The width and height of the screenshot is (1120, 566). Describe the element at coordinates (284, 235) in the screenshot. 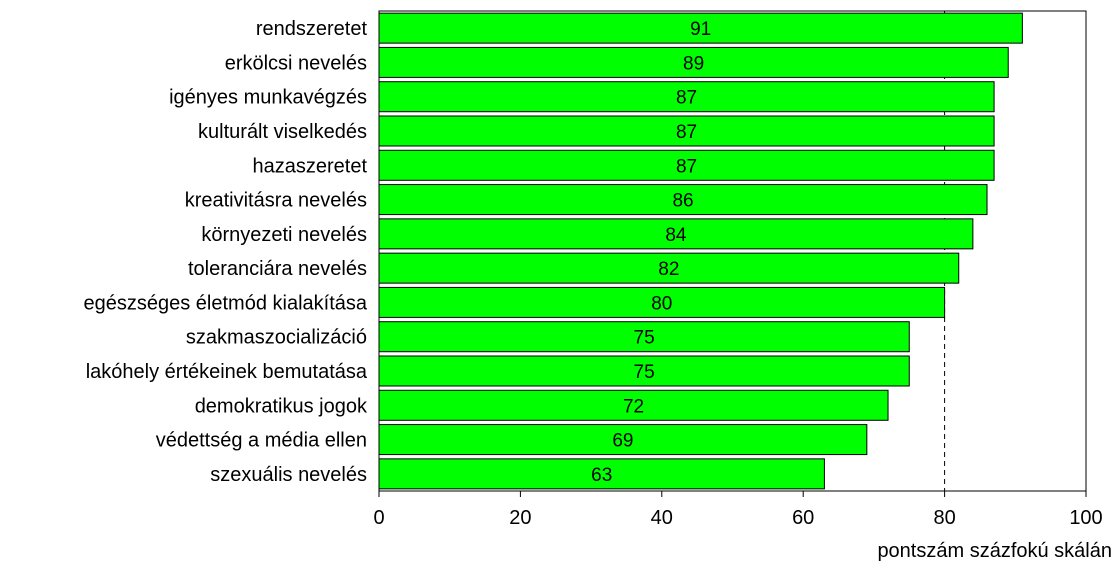

I see `category-label: környezeti nevelés` at that location.